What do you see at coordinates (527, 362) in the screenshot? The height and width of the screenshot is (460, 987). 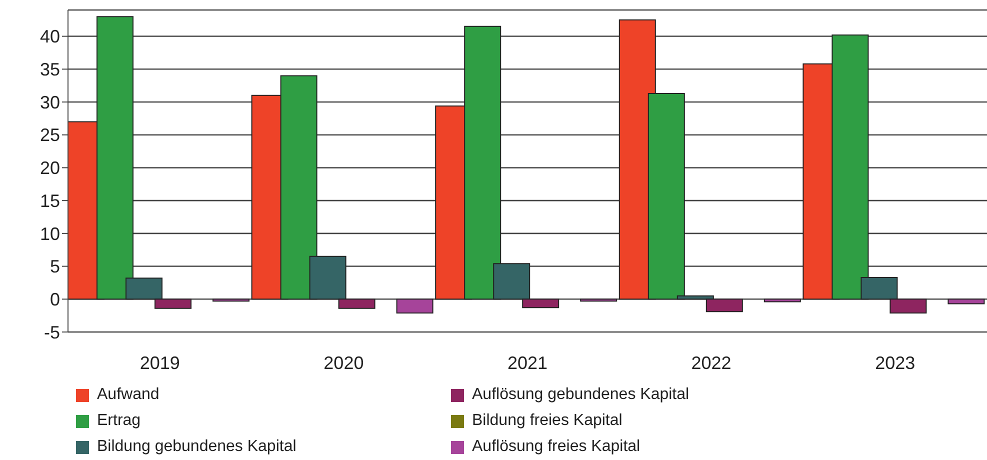 I see `x-tick-label: 2021` at bounding box center [527, 362].